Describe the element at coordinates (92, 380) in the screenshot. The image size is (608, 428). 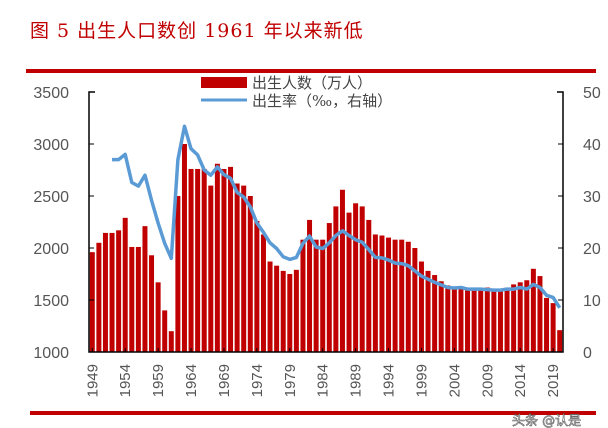
I see `x-tick-label: 1949` at that location.